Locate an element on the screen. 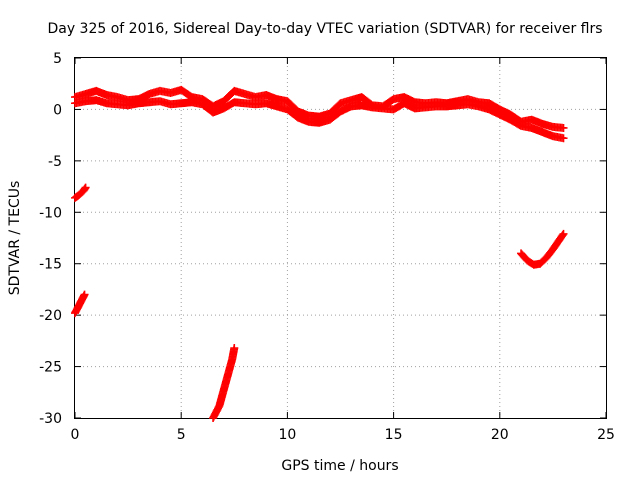  y-tick-label: 5 is located at coordinates (57, 59).